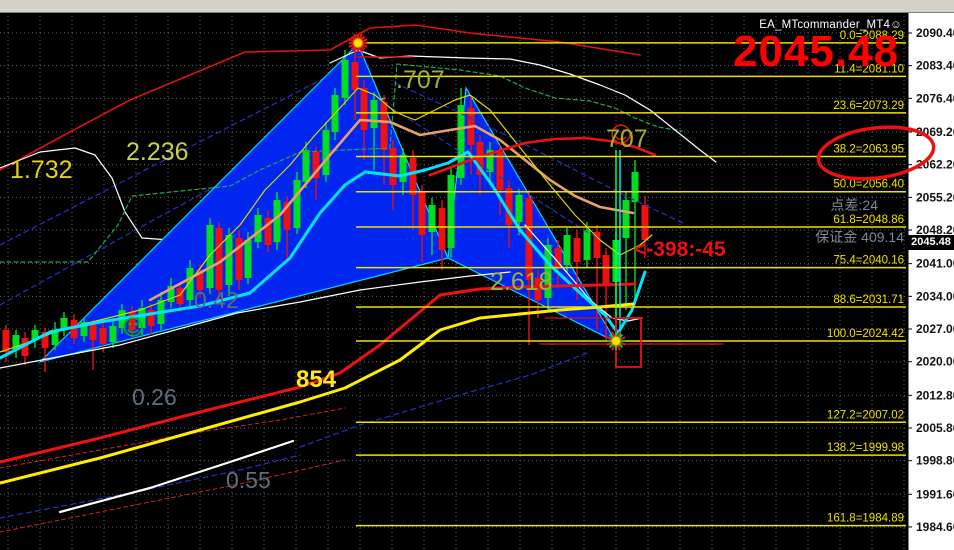  I want to click on chart-annotation: 0.55, so click(248, 480).